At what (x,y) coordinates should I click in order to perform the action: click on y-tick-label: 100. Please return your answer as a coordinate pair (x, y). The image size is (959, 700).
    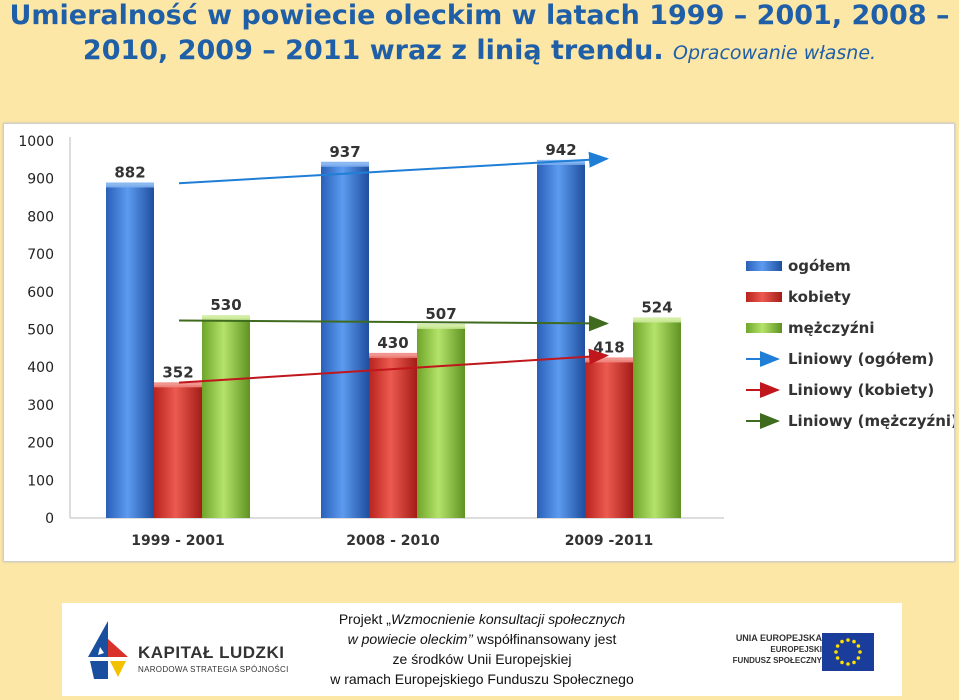
    Looking at the image, I should click on (40, 481).